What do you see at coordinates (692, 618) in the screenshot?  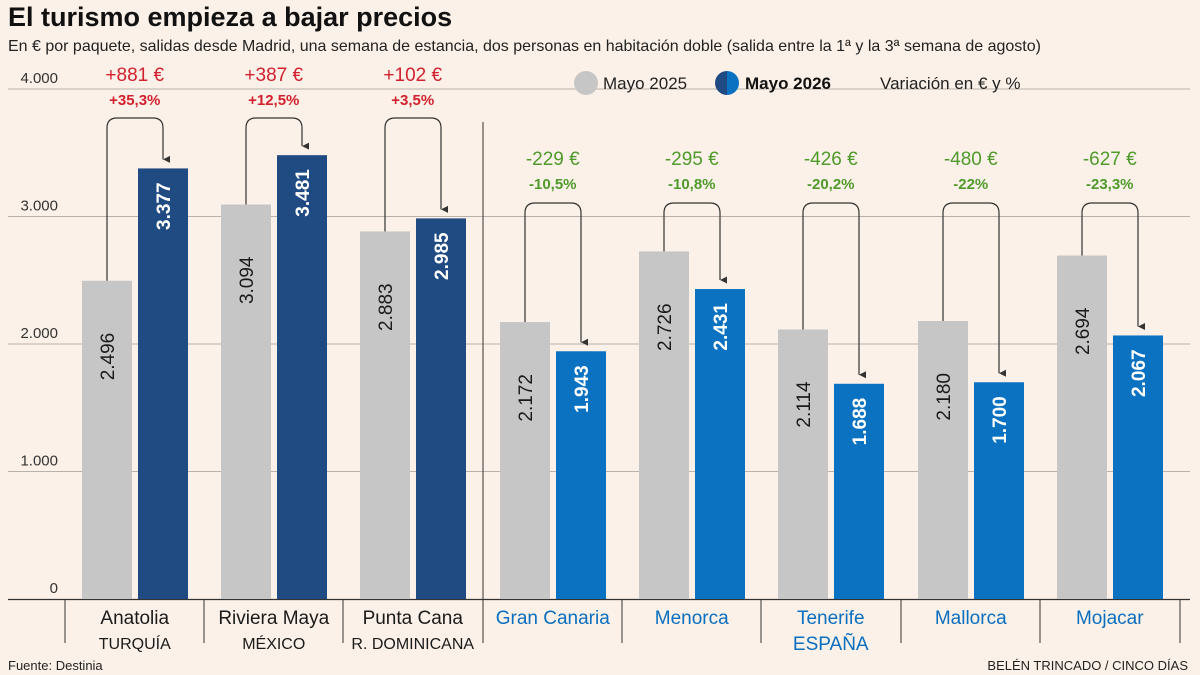 I see `category-label: Menorca` at bounding box center [692, 618].